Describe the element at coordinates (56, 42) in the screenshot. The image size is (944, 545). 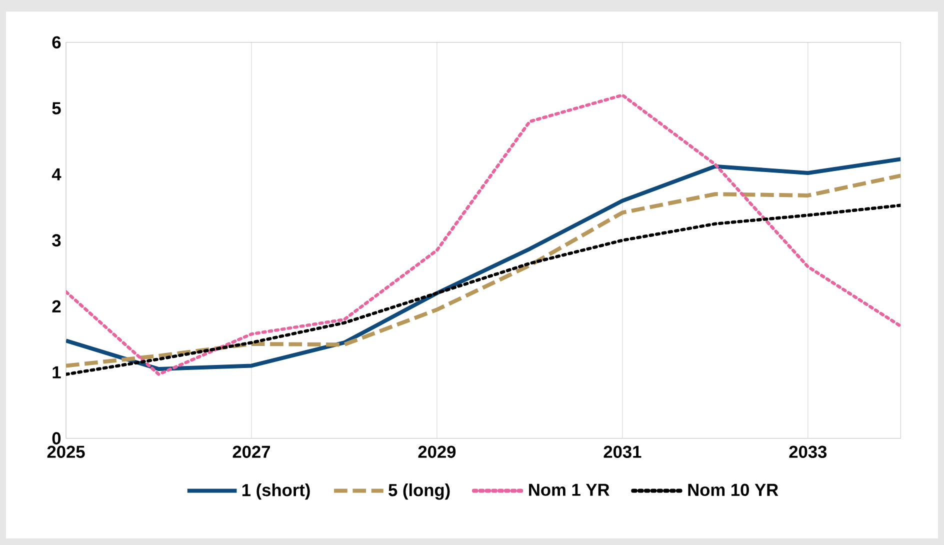
I see `y-tick-label: 6` at that location.